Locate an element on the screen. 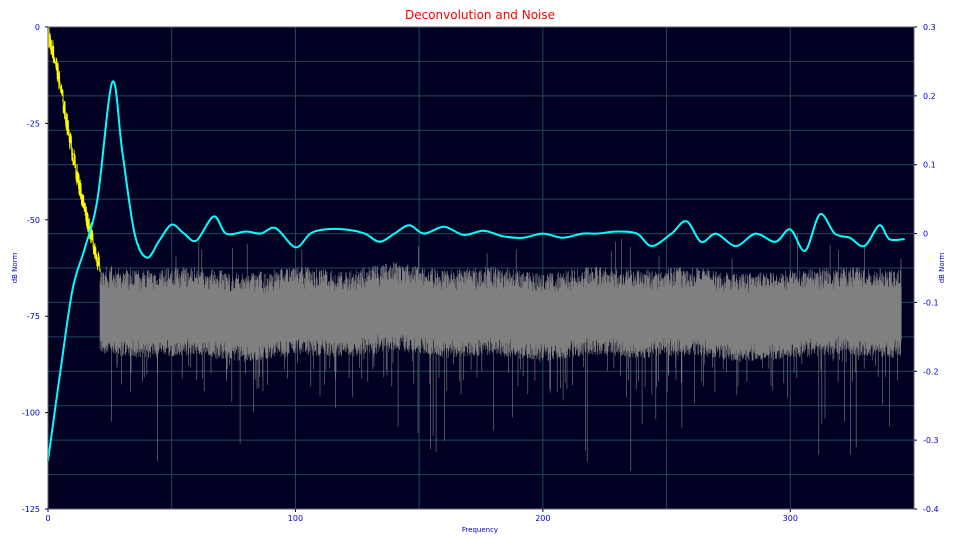  y-left-tick-label: -50 is located at coordinates (33, 220).